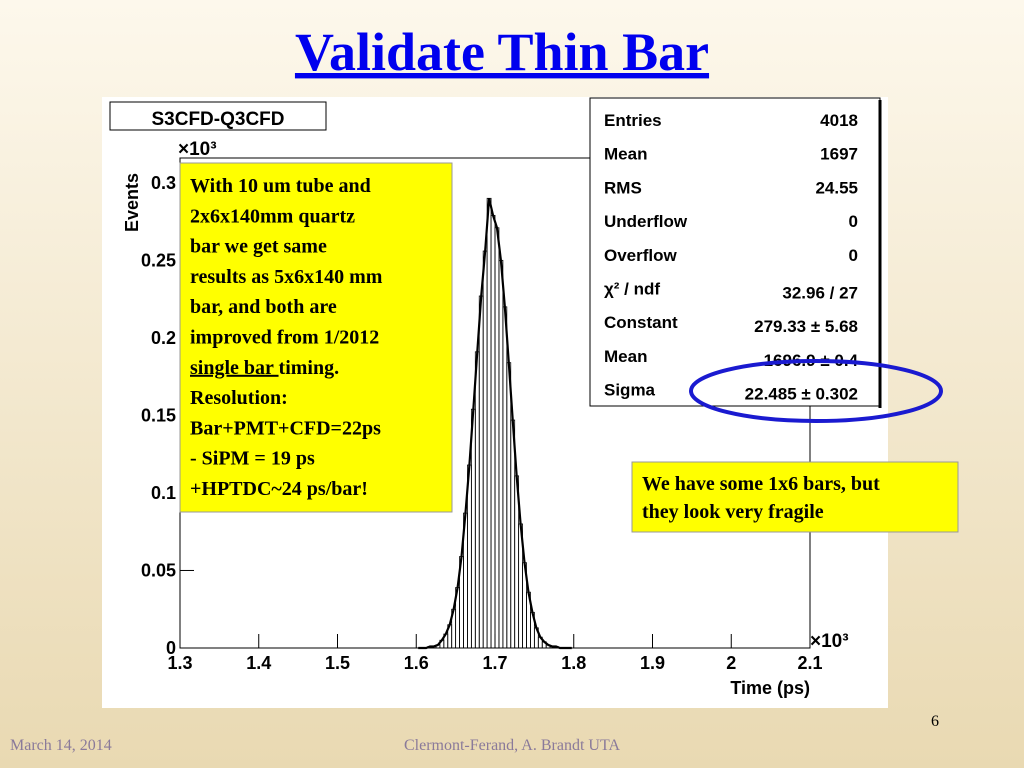  What do you see at coordinates (61, 745) in the screenshot?
I see `footer-date: March 14, 2014` at bounding box center [61, 745].